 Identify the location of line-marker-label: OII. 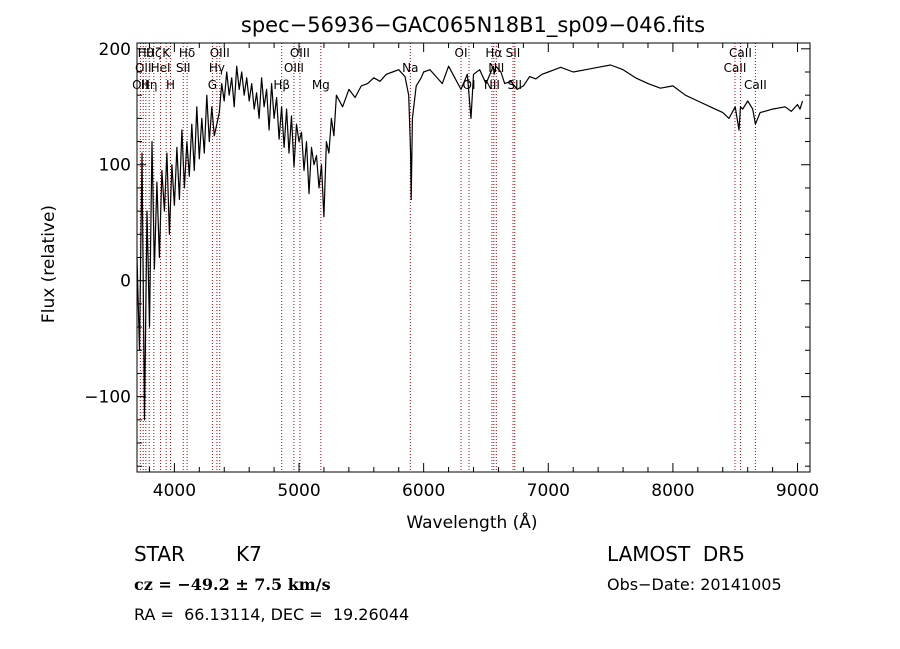
(140, 85).